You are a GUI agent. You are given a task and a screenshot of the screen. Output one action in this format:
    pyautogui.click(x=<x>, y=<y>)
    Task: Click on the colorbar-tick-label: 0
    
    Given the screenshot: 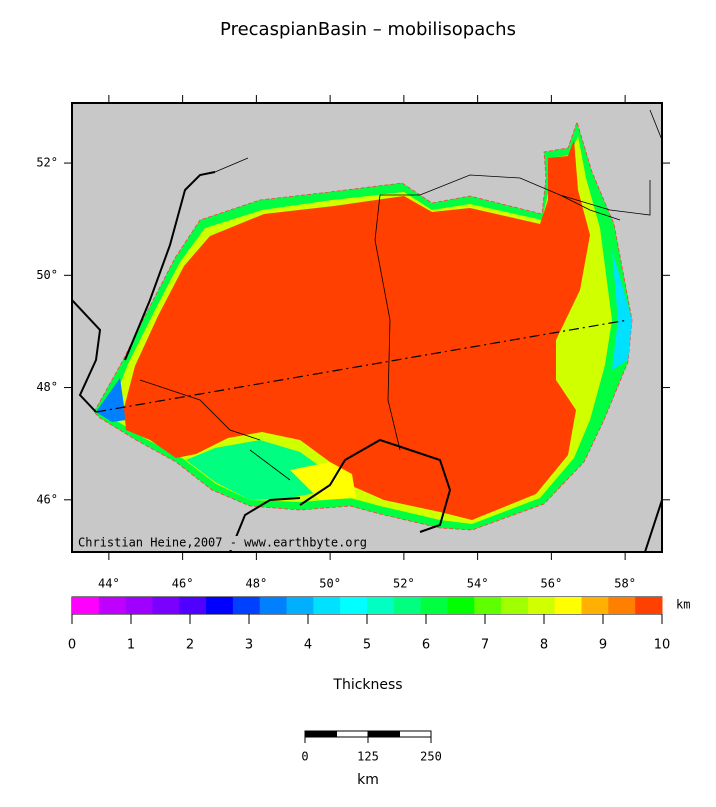 What is the action you would take?
    pyautogui.click(x=72, y=645)
    